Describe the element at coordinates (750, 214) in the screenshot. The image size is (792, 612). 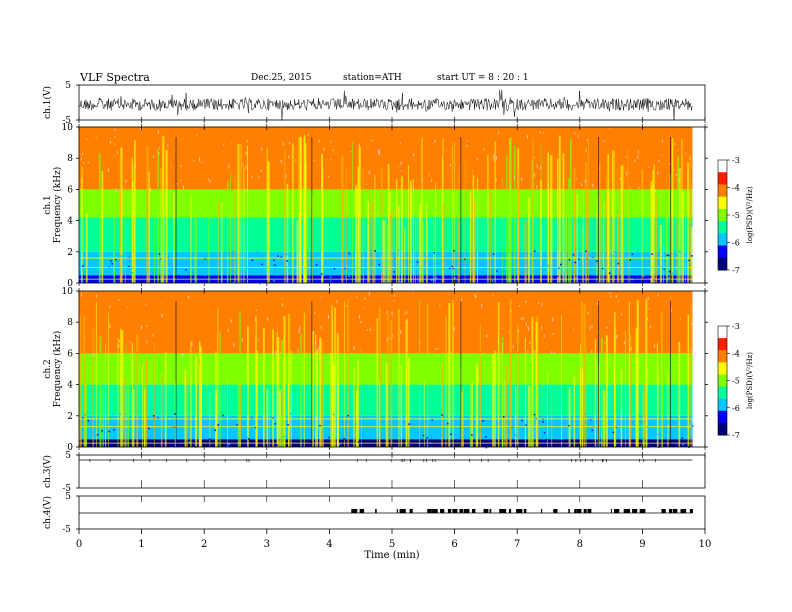
I see `ch1-colorbar-label: log(PSD)(V²/Hz)` at that location.